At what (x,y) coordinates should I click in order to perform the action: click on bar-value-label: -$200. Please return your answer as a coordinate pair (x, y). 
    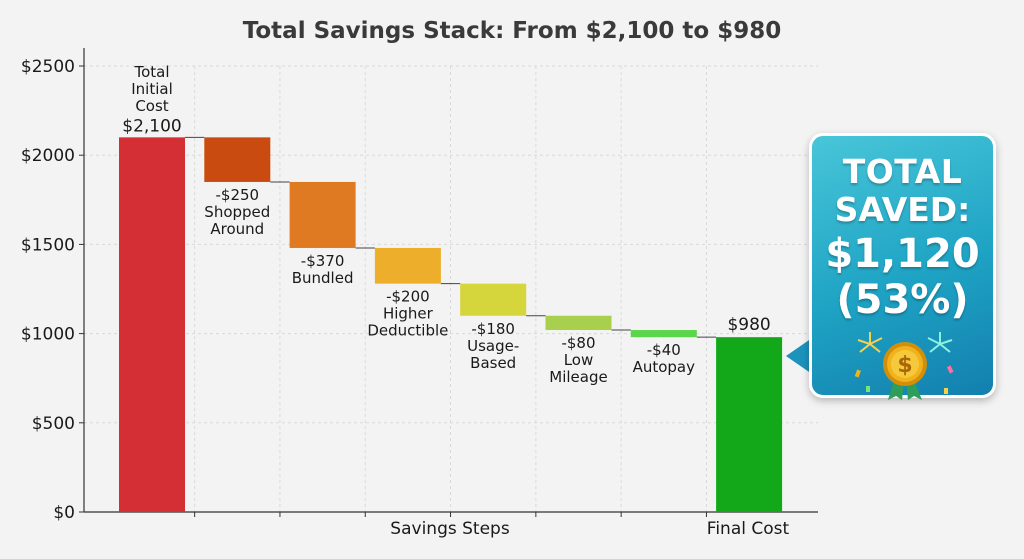
    Looking at the image, I should click on (408, 297).